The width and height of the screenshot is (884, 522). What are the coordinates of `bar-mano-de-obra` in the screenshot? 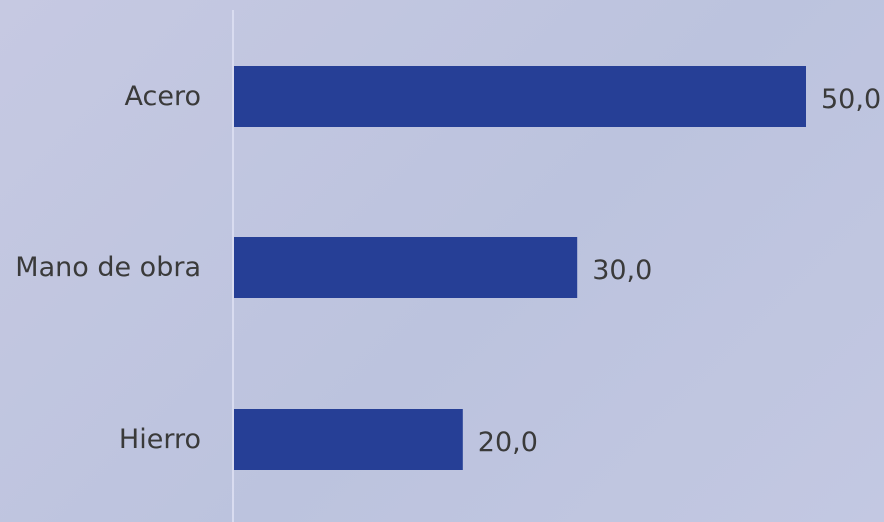 It's located at (406, 267).